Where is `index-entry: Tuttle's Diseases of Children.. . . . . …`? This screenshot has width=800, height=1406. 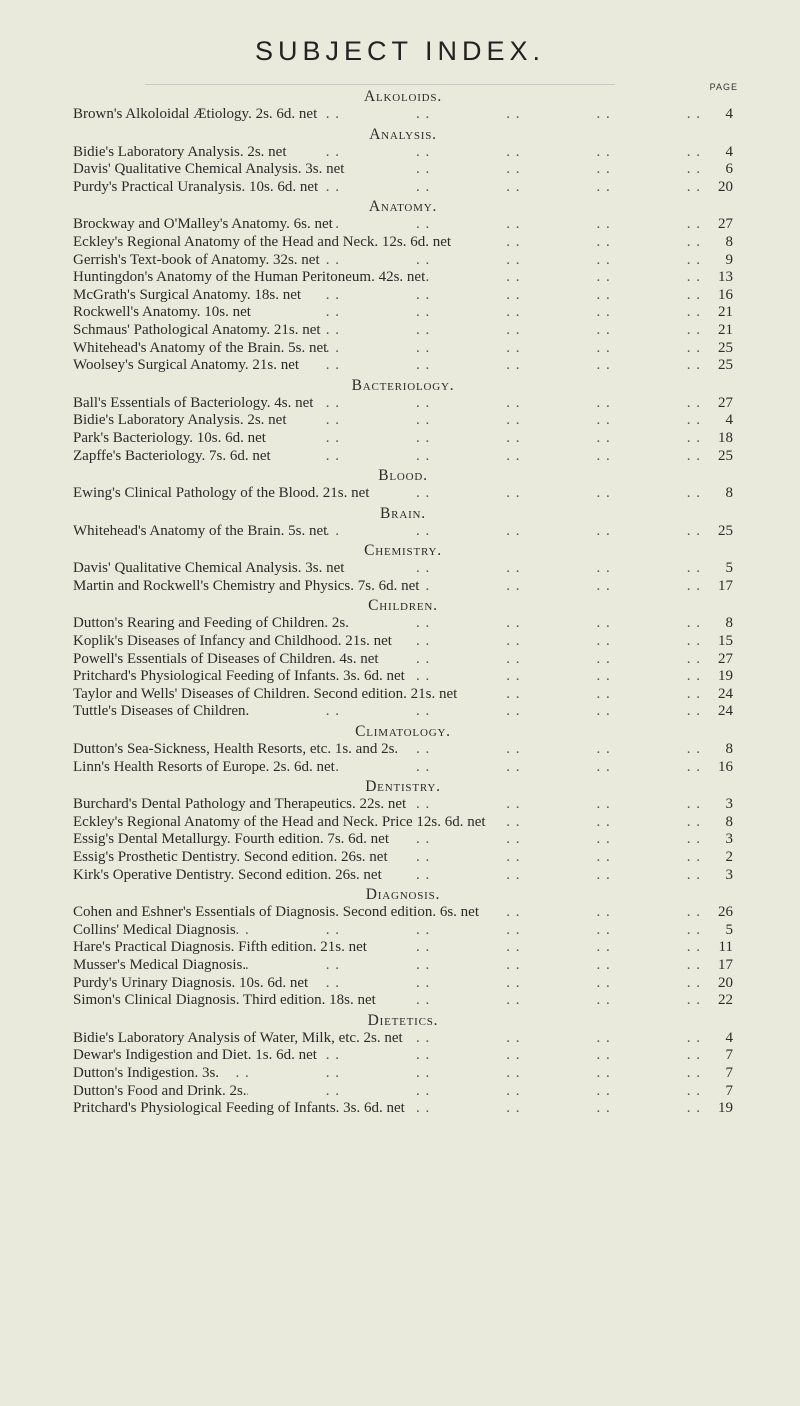
index-entry: Tuttle's Diseases of Children.. . . . . … is located at coordinates (403, 712).